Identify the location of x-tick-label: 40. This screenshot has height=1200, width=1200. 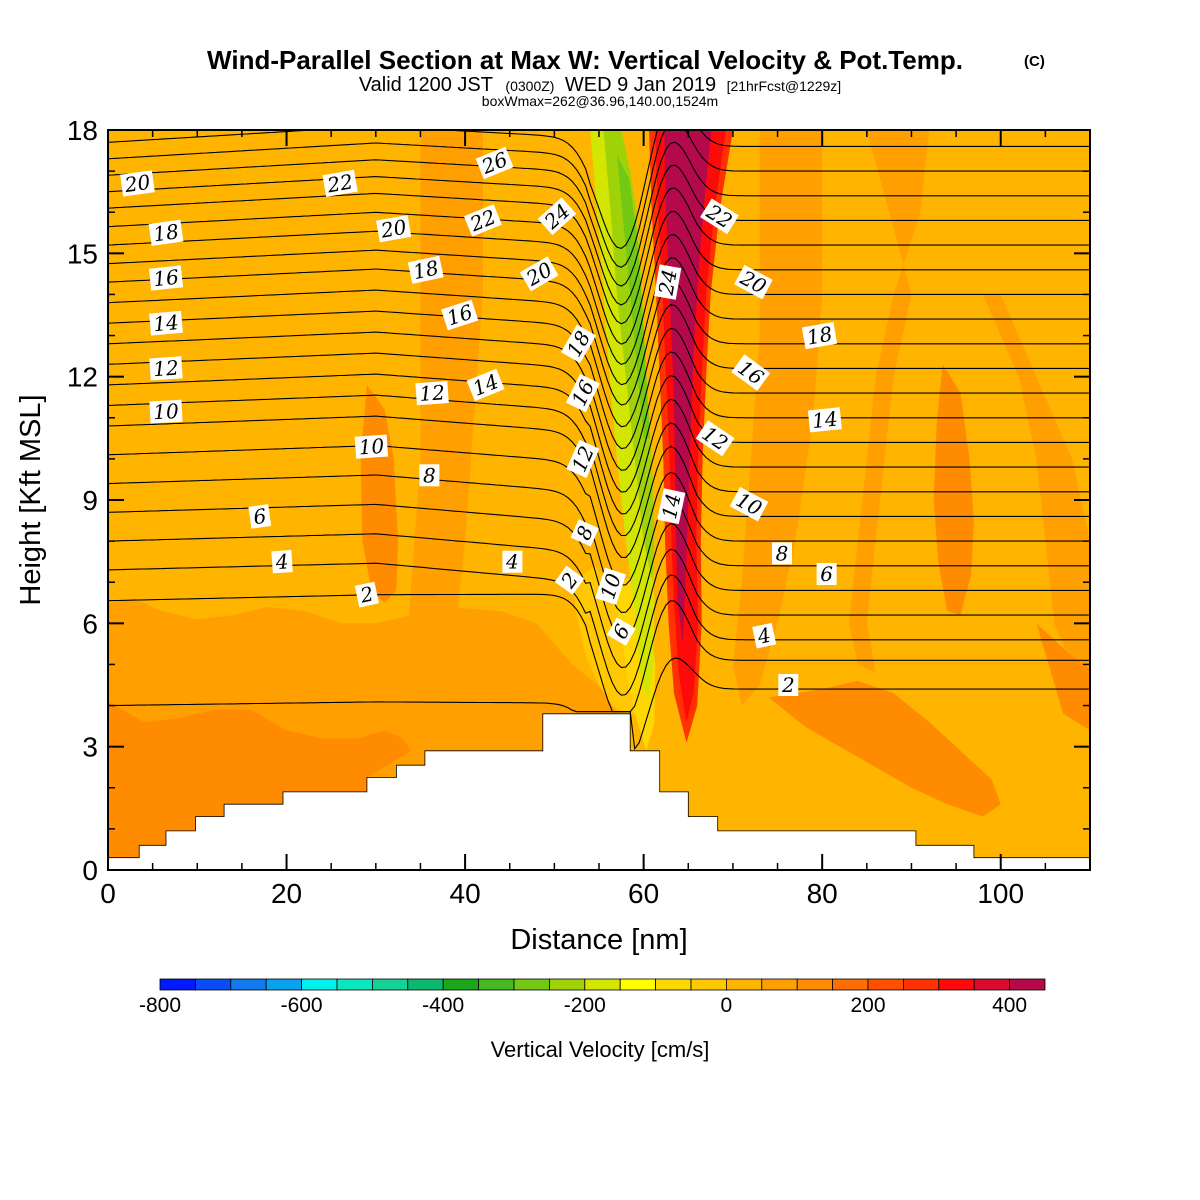
(465, 893).